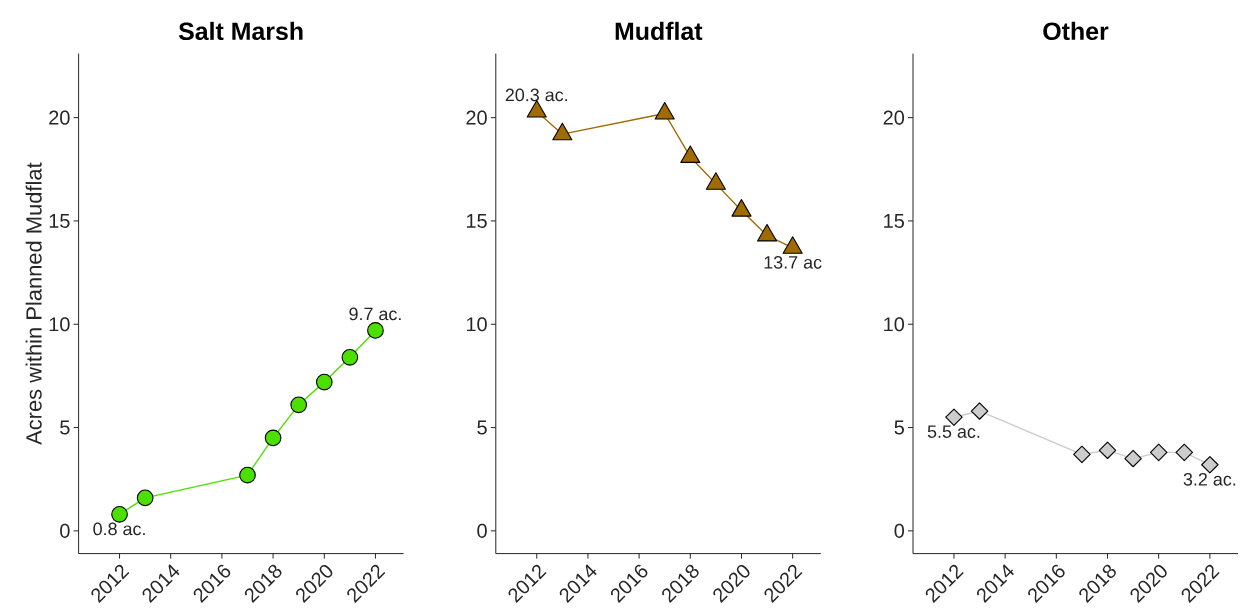 This screenshot has width=1245, height=615. What do you see at coordinates (375, 314) in the screenshot?
I see `data-label: 9.7 ac.` at bounding box center [375, 314].